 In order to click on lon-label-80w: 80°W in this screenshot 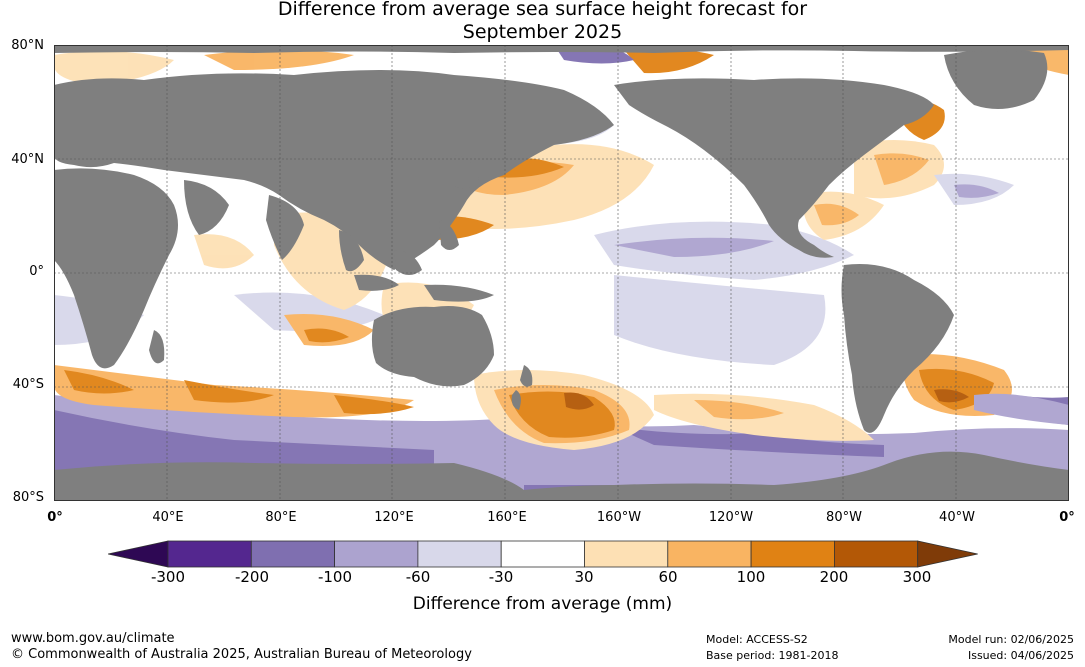, I will do `click(844, 517)`.